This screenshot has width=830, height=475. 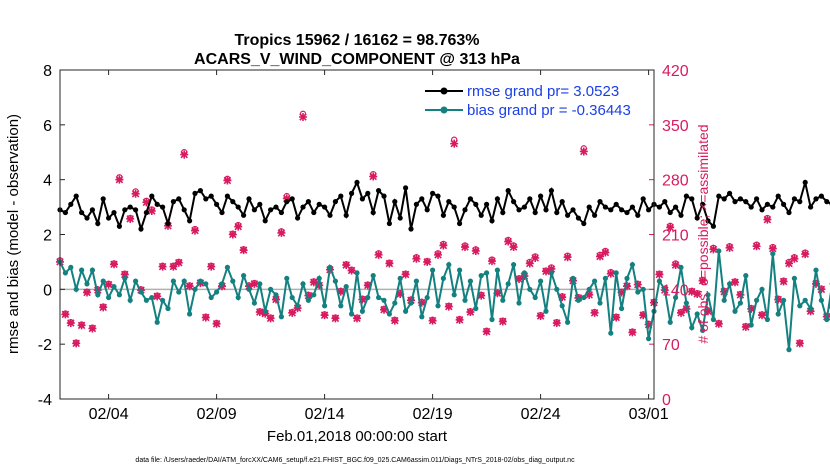 I want to click on right-tick-label: 350, so click(x=675, y=126).